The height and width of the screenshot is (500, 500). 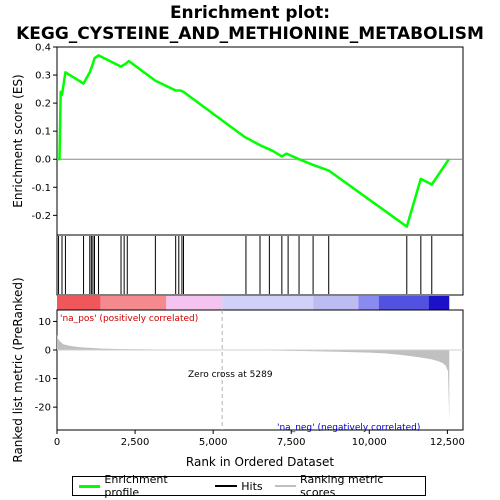 I want to click on xtick-label: 10,000, so click(x=369, y=442).